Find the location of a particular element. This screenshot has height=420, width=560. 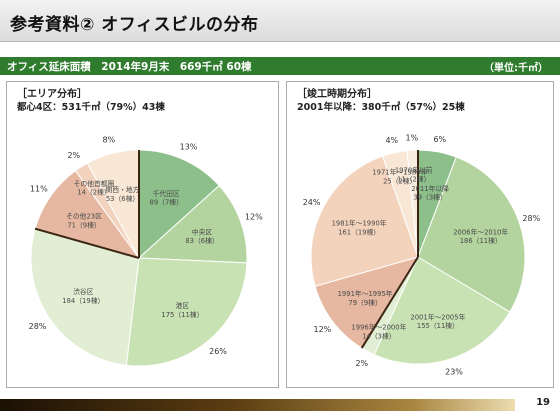

slice-percent-label: 24% is located at coordinates (312, 202).